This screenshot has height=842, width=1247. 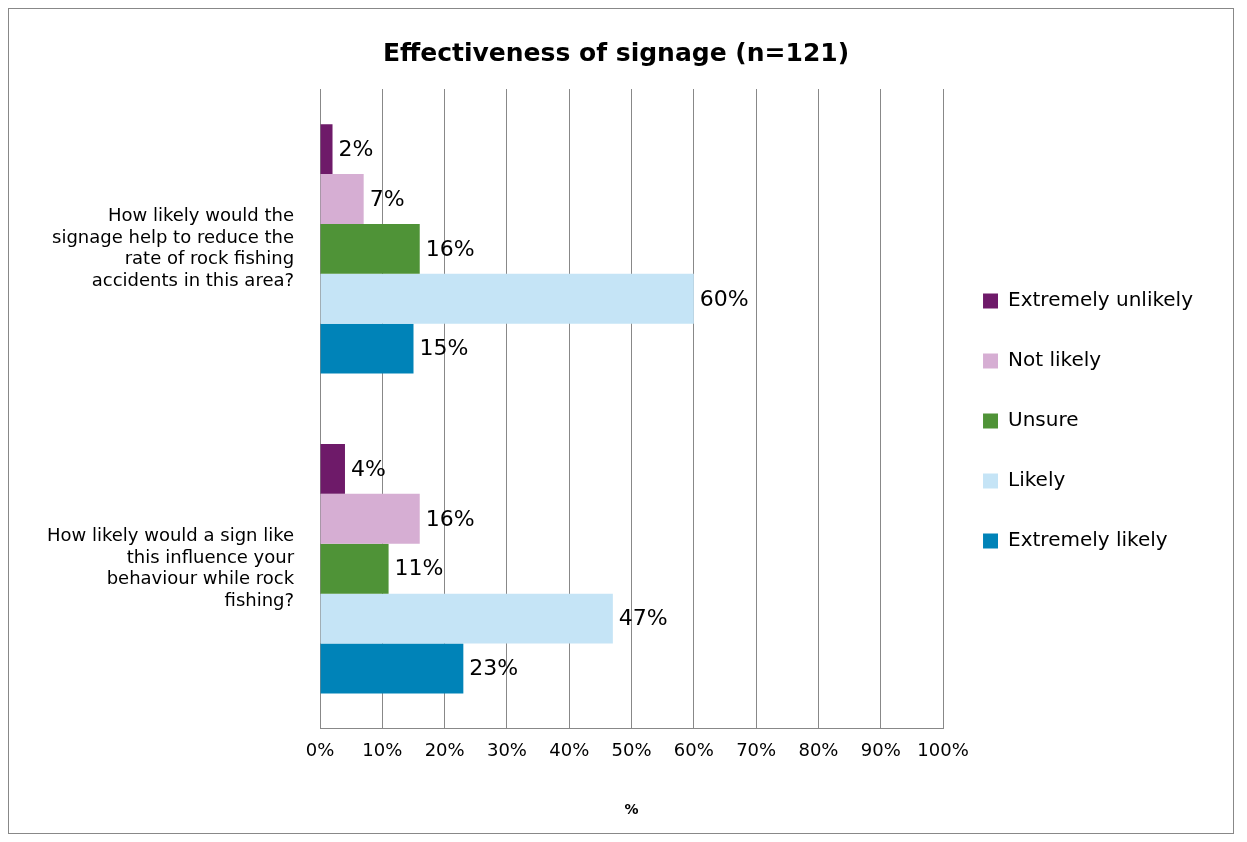 I want to click on legend-label: Not likely, so click(x=1055, y=359).